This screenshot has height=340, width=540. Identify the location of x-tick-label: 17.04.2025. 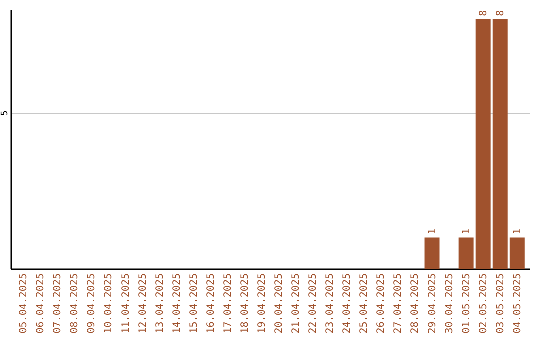
(228, 304).